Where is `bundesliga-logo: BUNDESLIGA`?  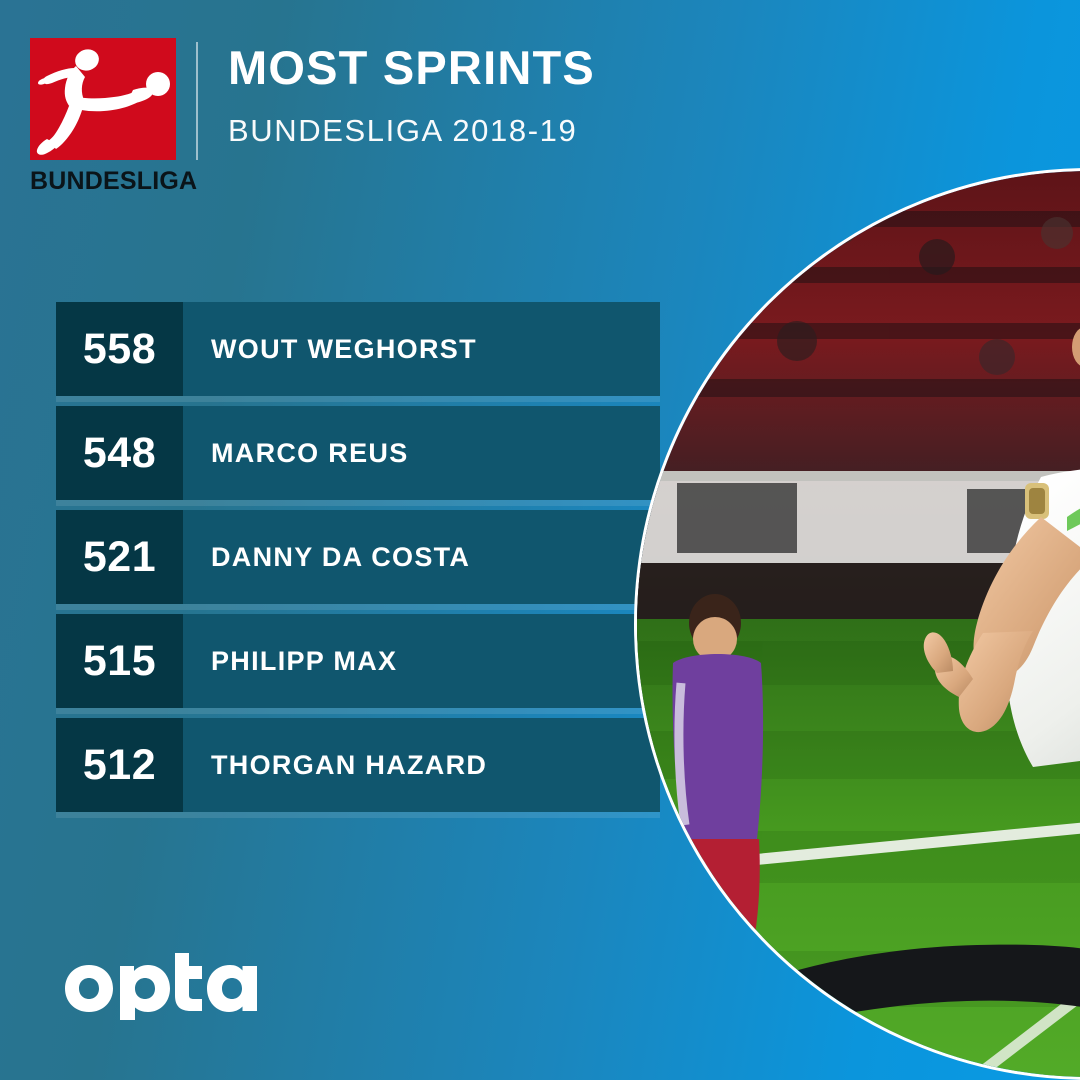
bundesliga-logo: BUNDESLIGA is located at coordinates (113, 116).